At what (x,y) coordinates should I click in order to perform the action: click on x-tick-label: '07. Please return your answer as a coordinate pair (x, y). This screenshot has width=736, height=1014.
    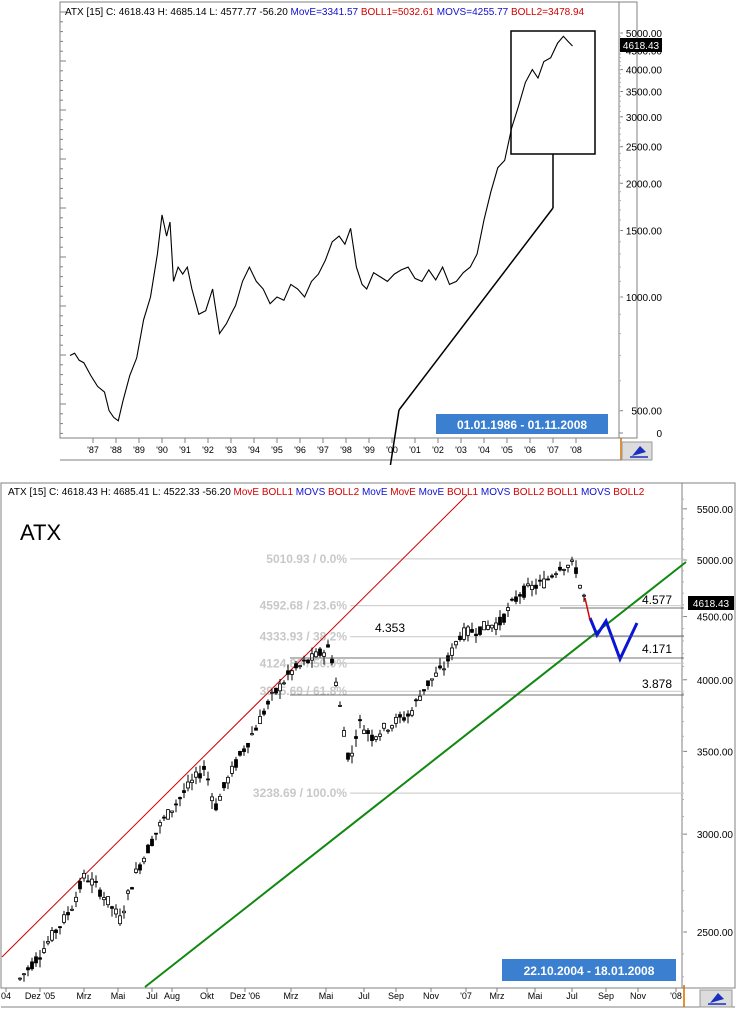
    Looking at the image, I should click on (466, 996).